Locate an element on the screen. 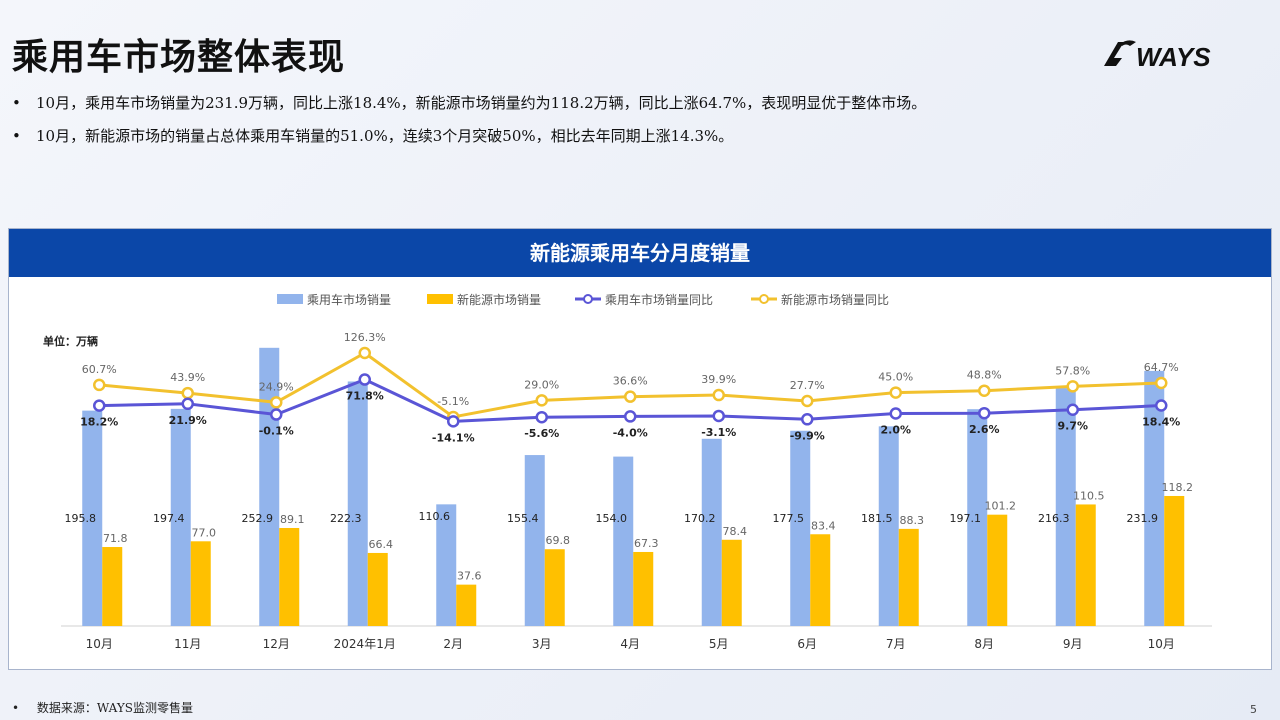 The height and width of the screenshot is (720, 1280). ways-logo: WAYS is located at coordinates (1157, 55).